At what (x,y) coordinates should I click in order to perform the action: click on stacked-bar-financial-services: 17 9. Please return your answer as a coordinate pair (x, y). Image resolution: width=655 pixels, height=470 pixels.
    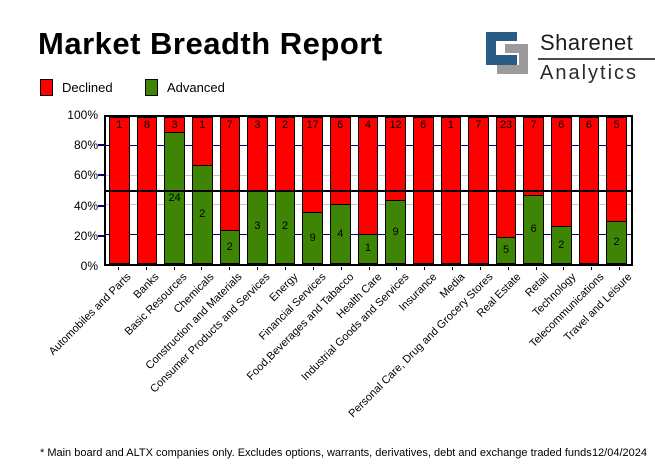
    Looking at the image, I should click on (312, 190).